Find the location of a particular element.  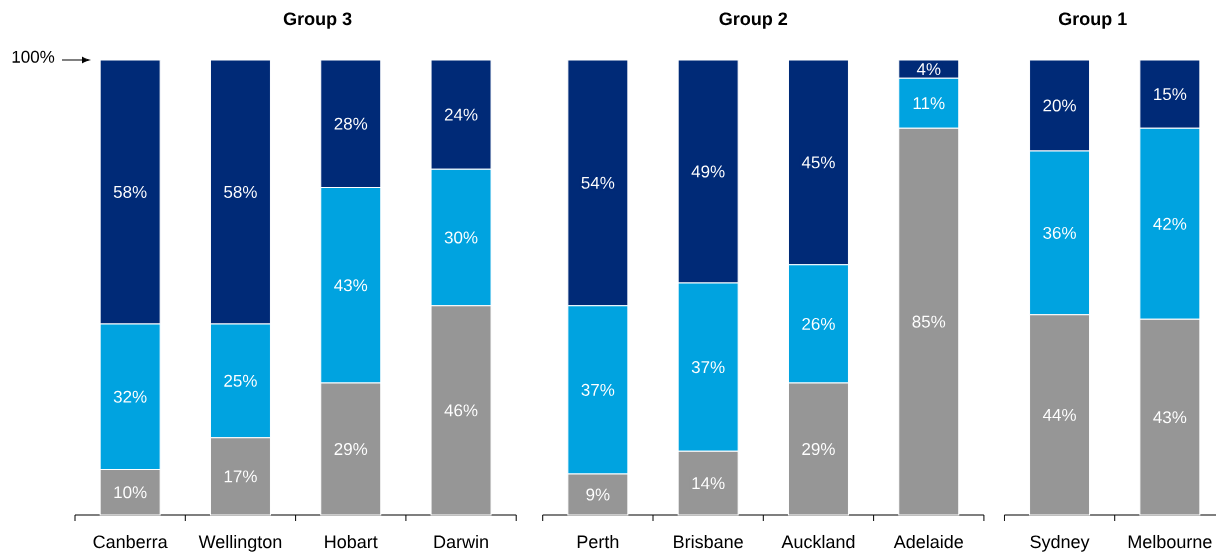

data-label: 9% is located at coordinates (598, 494).